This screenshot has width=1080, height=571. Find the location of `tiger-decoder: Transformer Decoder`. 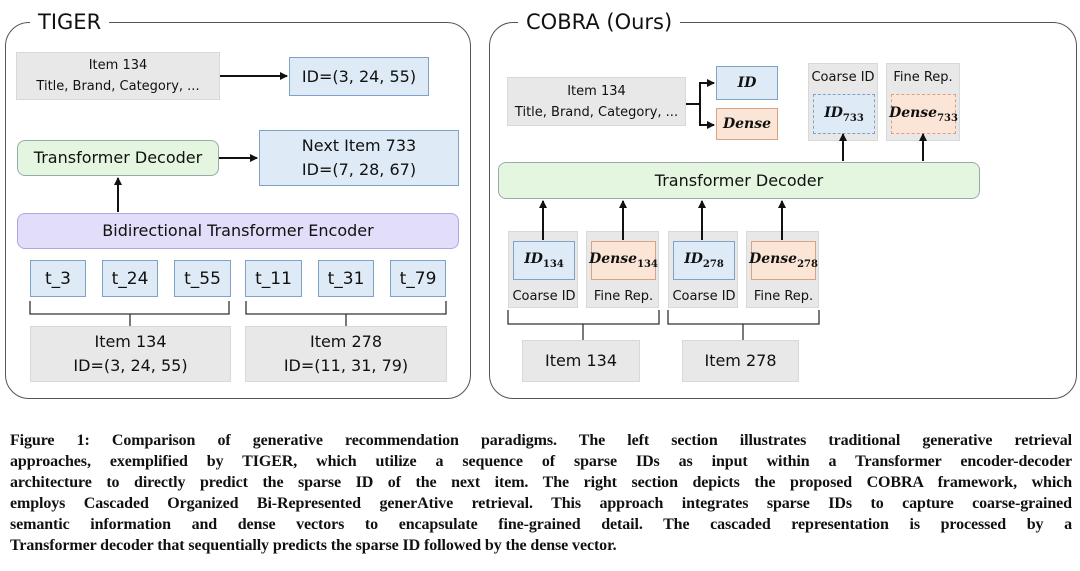

tiger-decoder: Transformer Decoder is located at coordinates (118, 158).